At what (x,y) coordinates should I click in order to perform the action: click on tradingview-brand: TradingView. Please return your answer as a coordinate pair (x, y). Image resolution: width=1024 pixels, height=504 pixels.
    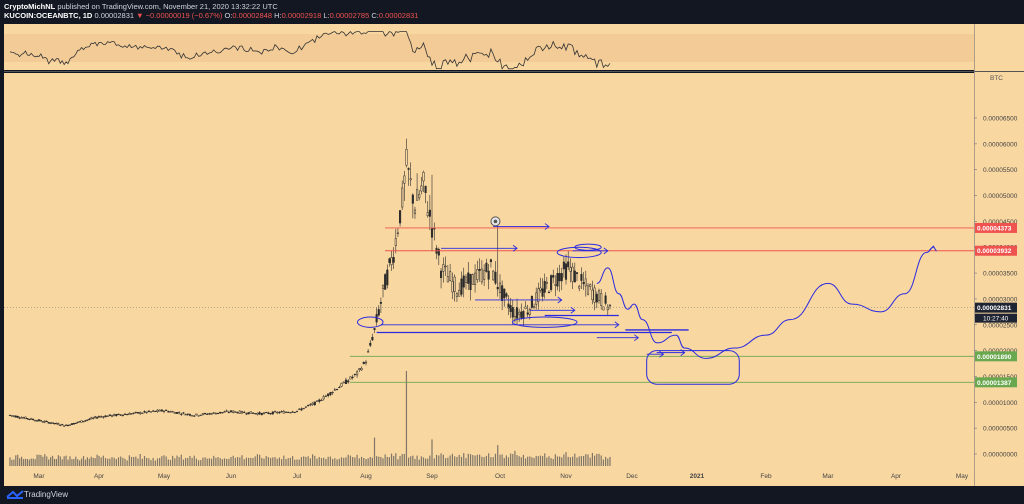
    Looking at the image, I should click on (46, 494).